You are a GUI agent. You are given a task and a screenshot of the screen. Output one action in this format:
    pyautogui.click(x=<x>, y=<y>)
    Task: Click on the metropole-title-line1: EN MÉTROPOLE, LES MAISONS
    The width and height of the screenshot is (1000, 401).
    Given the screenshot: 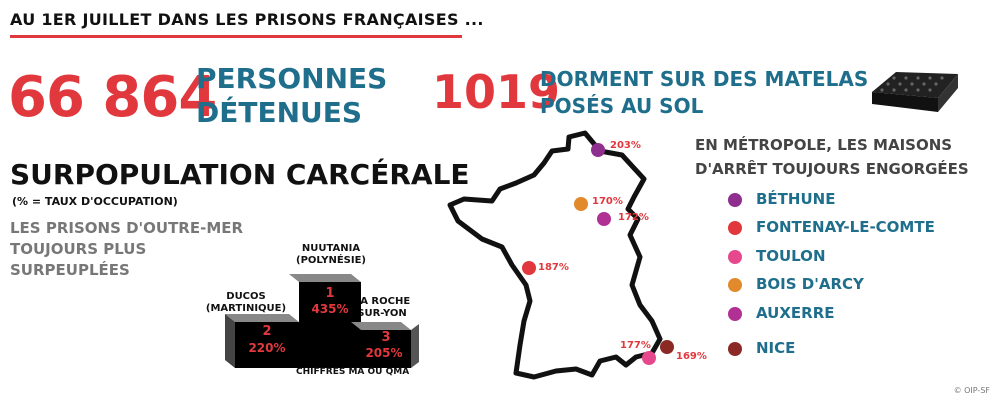 What is the action you would take?
    pyautogui.click(x=824, y=145)
    